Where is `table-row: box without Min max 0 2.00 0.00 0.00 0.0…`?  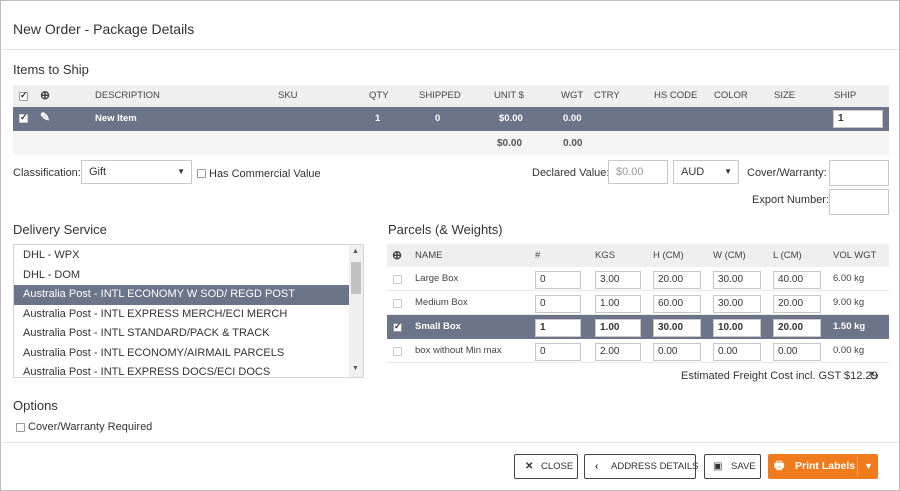 table-row: box without Min max 0 2.00 0.00 0.00 0.0… is located at coordinates (638, 351).